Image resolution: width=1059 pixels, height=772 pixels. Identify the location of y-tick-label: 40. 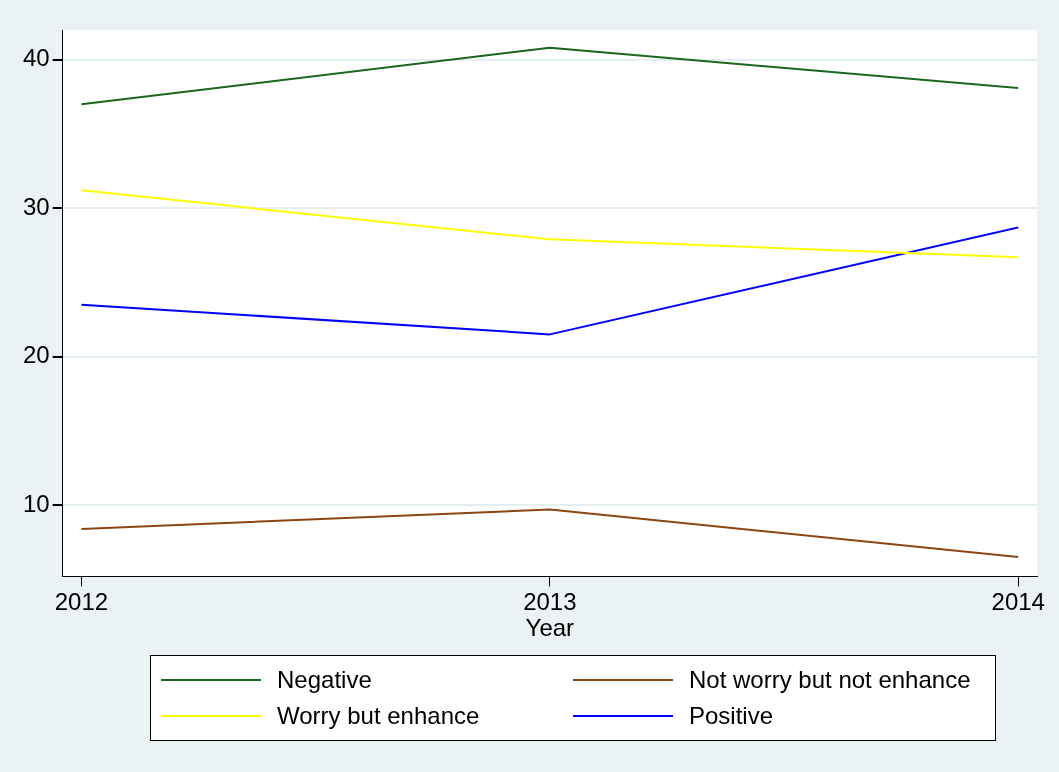
(36, 58).